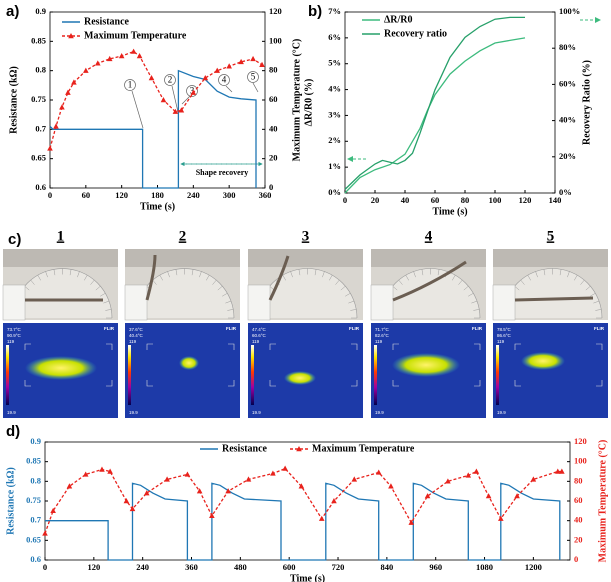 This screenshot has width=611, height=582. I want to click on annotation: 1, so click(130, 85).